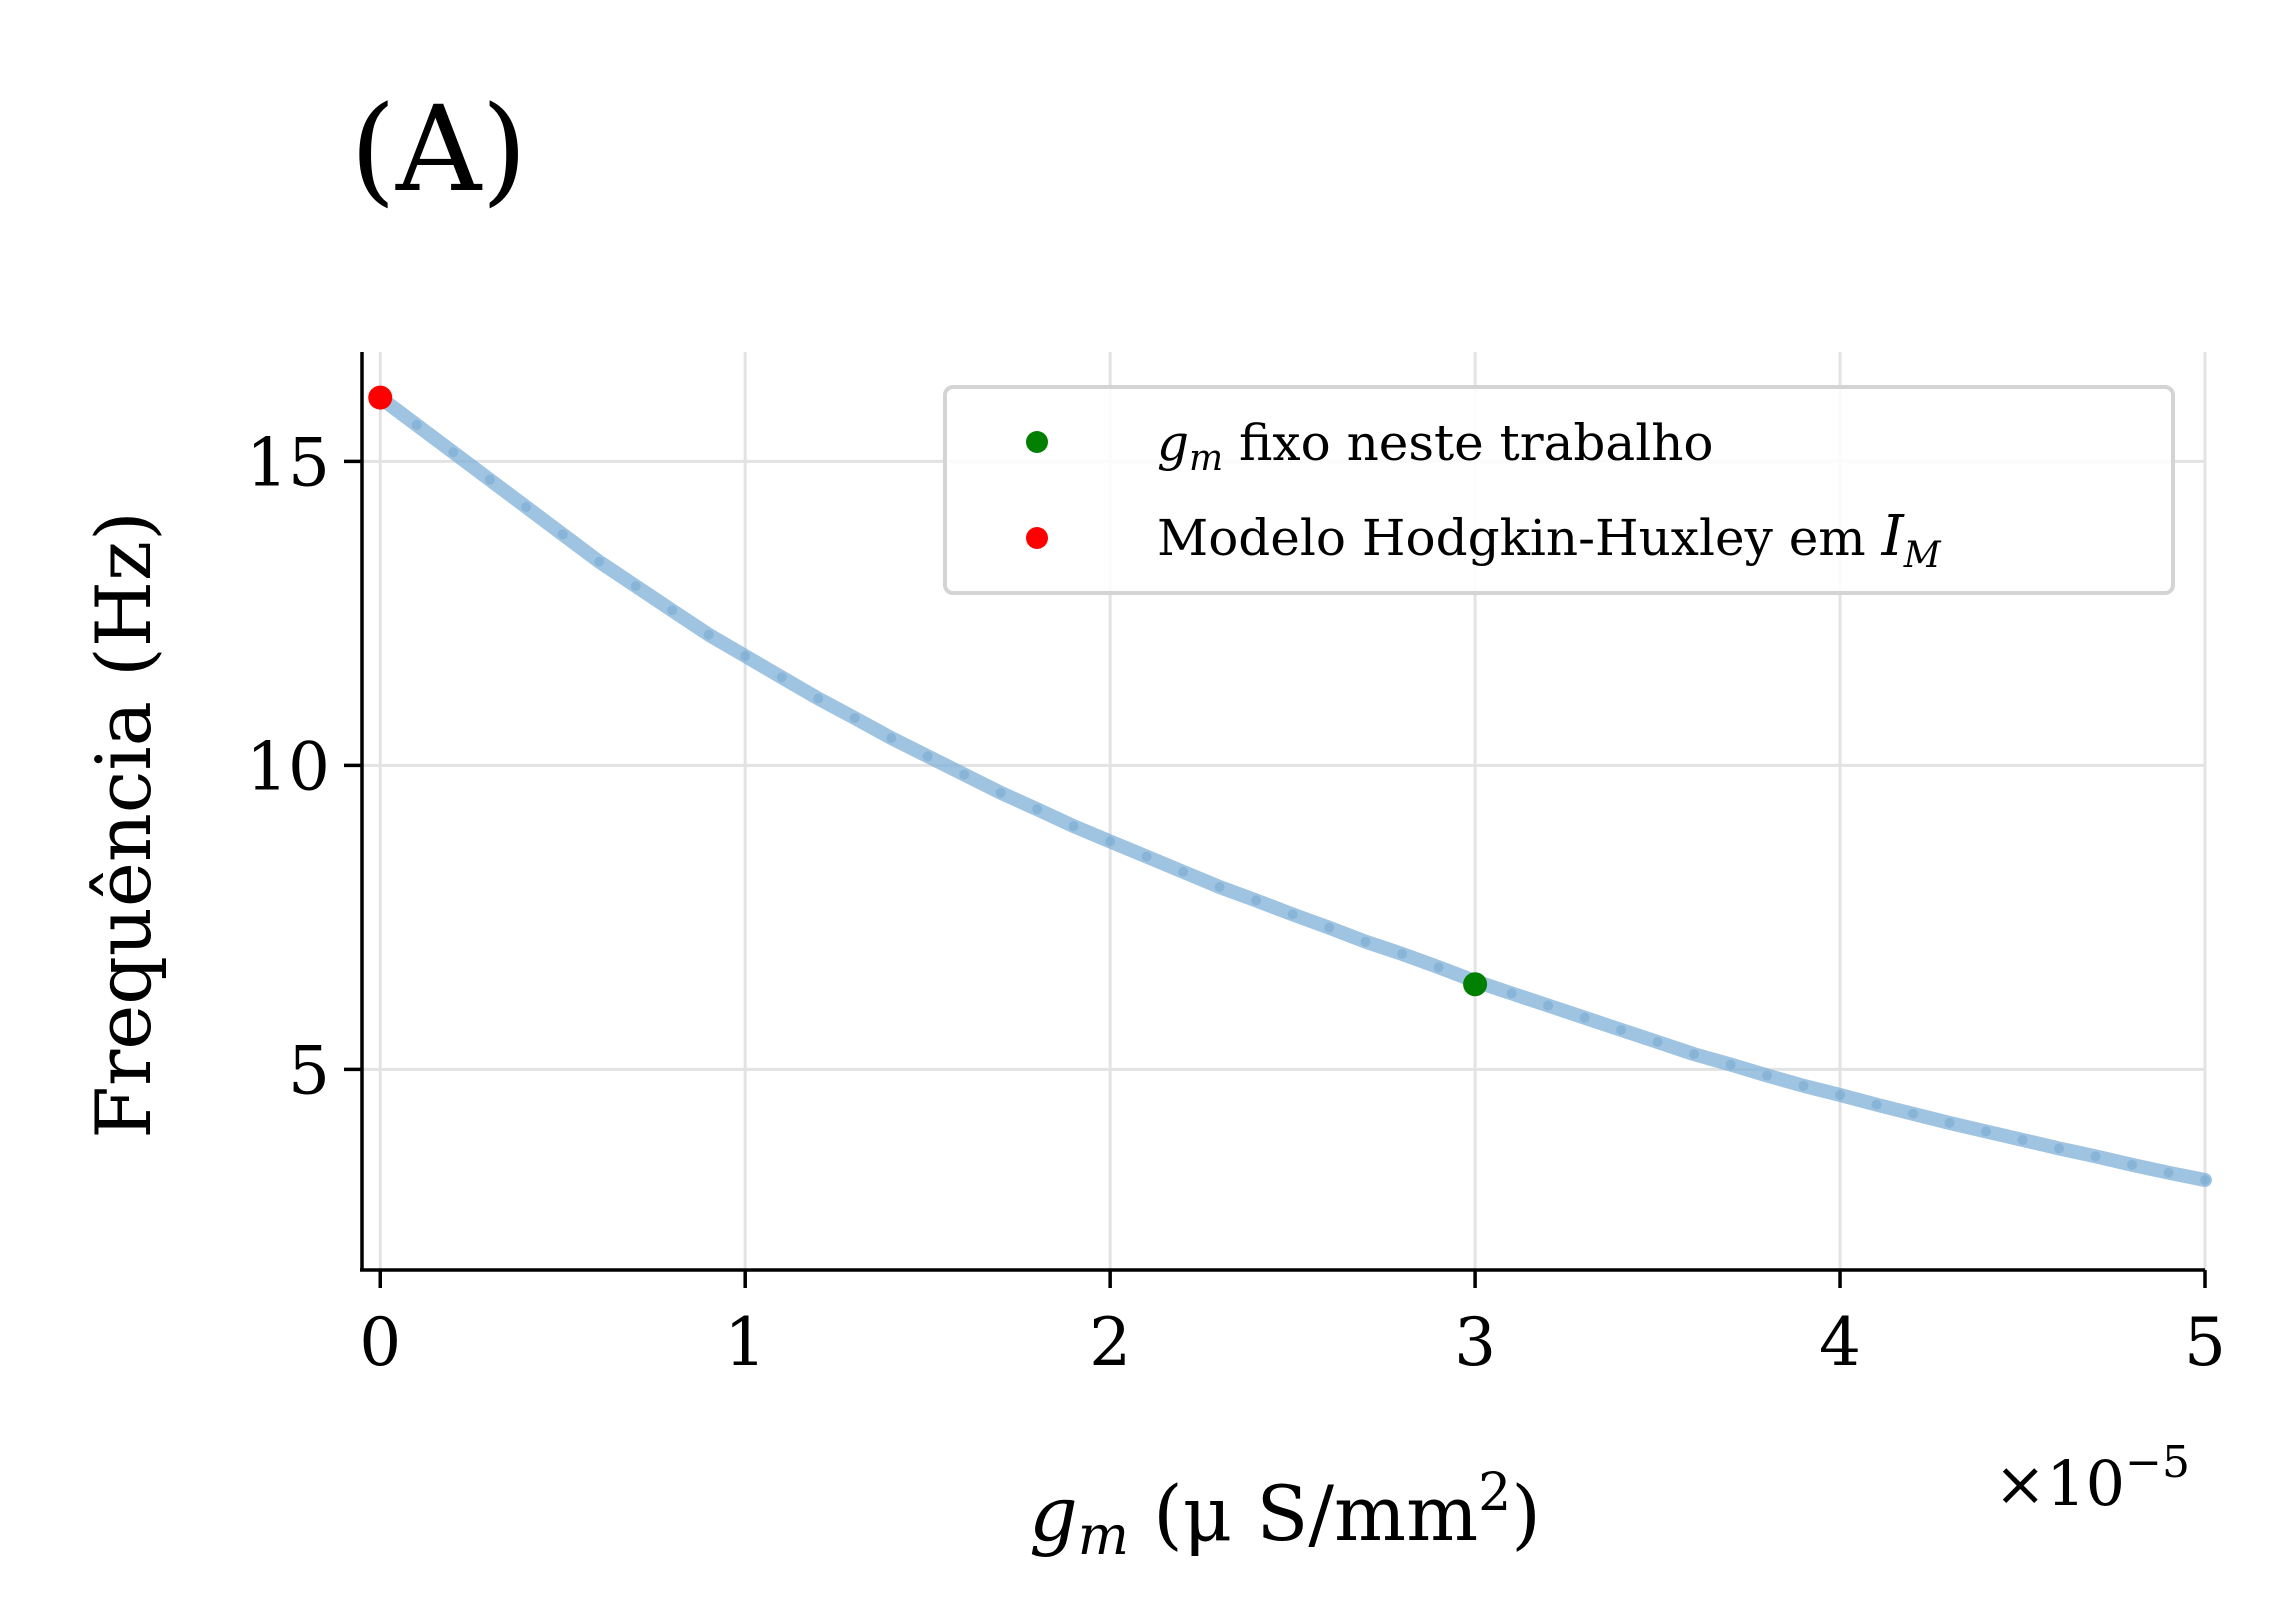  What do you see at coordinates (1435, 446) in the screenshot?
I see `legend-label-gm-fixed: gm fixo neste trabalho` at bounding box center [1435, 446].